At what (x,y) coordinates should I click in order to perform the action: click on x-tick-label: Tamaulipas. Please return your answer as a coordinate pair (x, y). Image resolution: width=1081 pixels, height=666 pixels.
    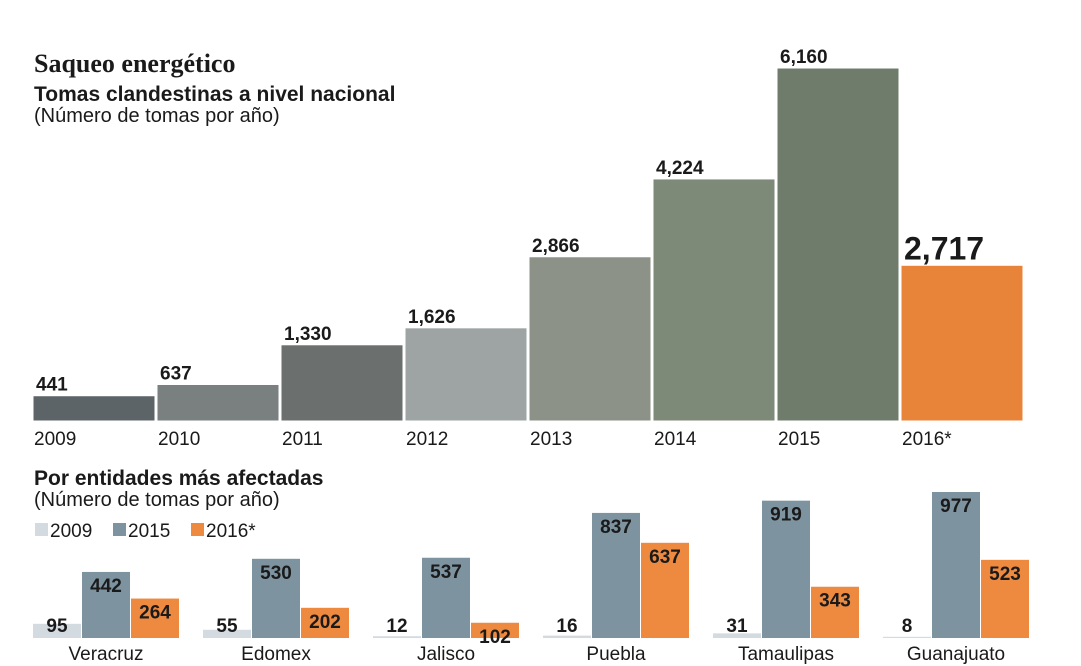
    Looking at the image, I should click on (786, 654).